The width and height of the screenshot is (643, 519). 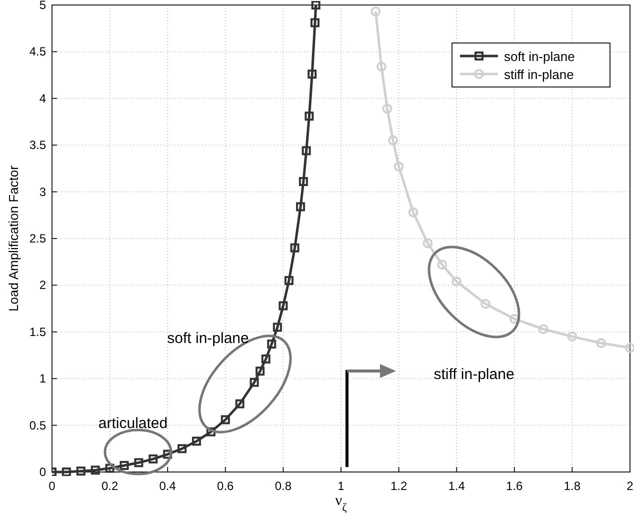 I want to click on y-tick-label: 3.5, so click(x=37, y=145).